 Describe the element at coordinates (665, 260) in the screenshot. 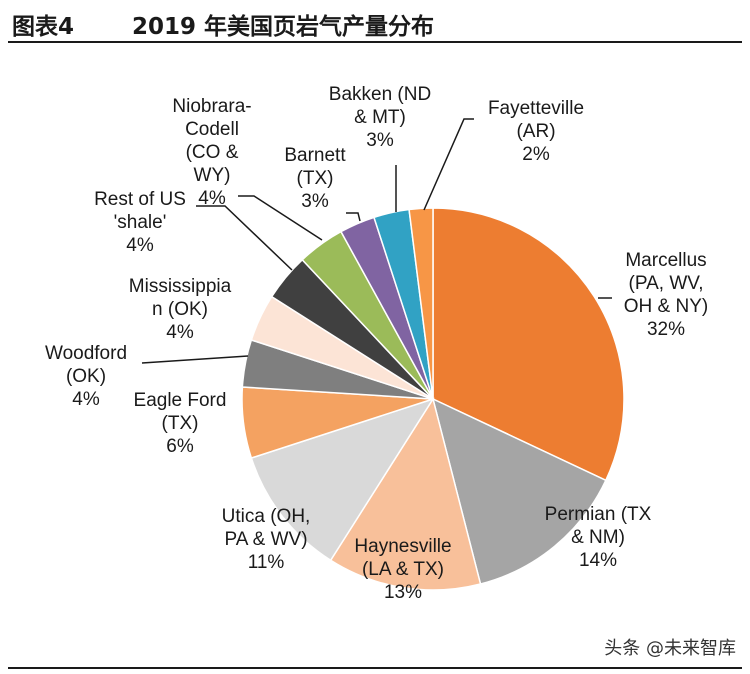

I see `slice-label-line: Marcellus` at that location.